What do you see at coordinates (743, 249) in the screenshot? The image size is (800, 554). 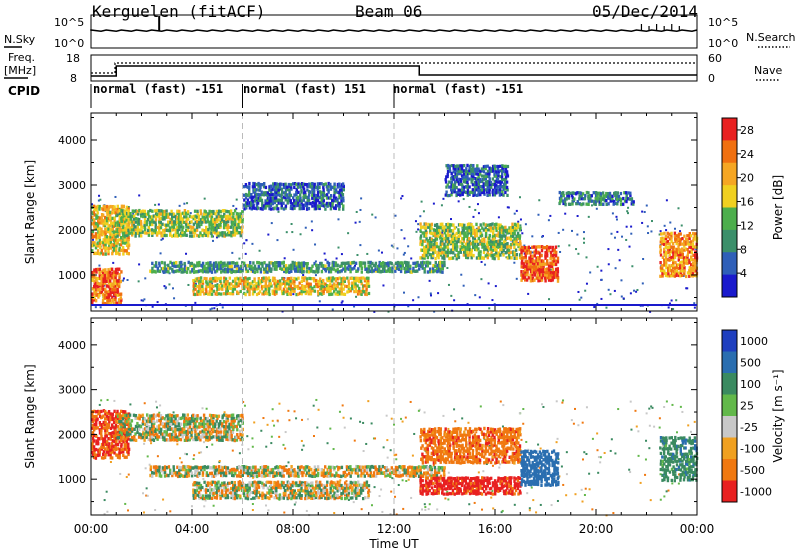 I see `colorbar-tick-label: 8` at bounding box center [743, 249].